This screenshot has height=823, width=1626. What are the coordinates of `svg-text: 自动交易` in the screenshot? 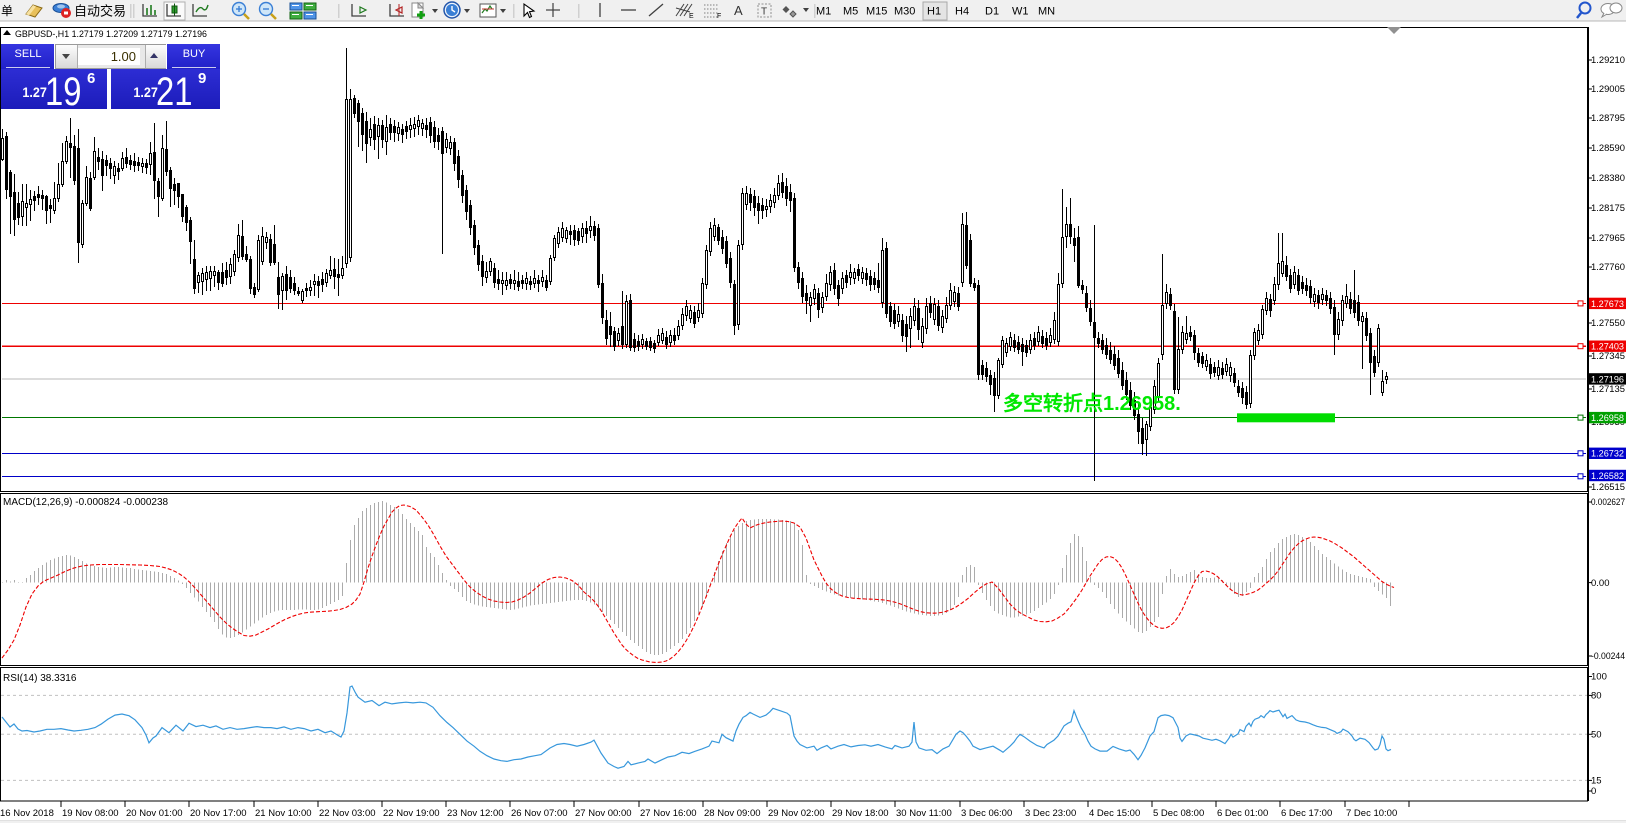 It's located at (100, 11).